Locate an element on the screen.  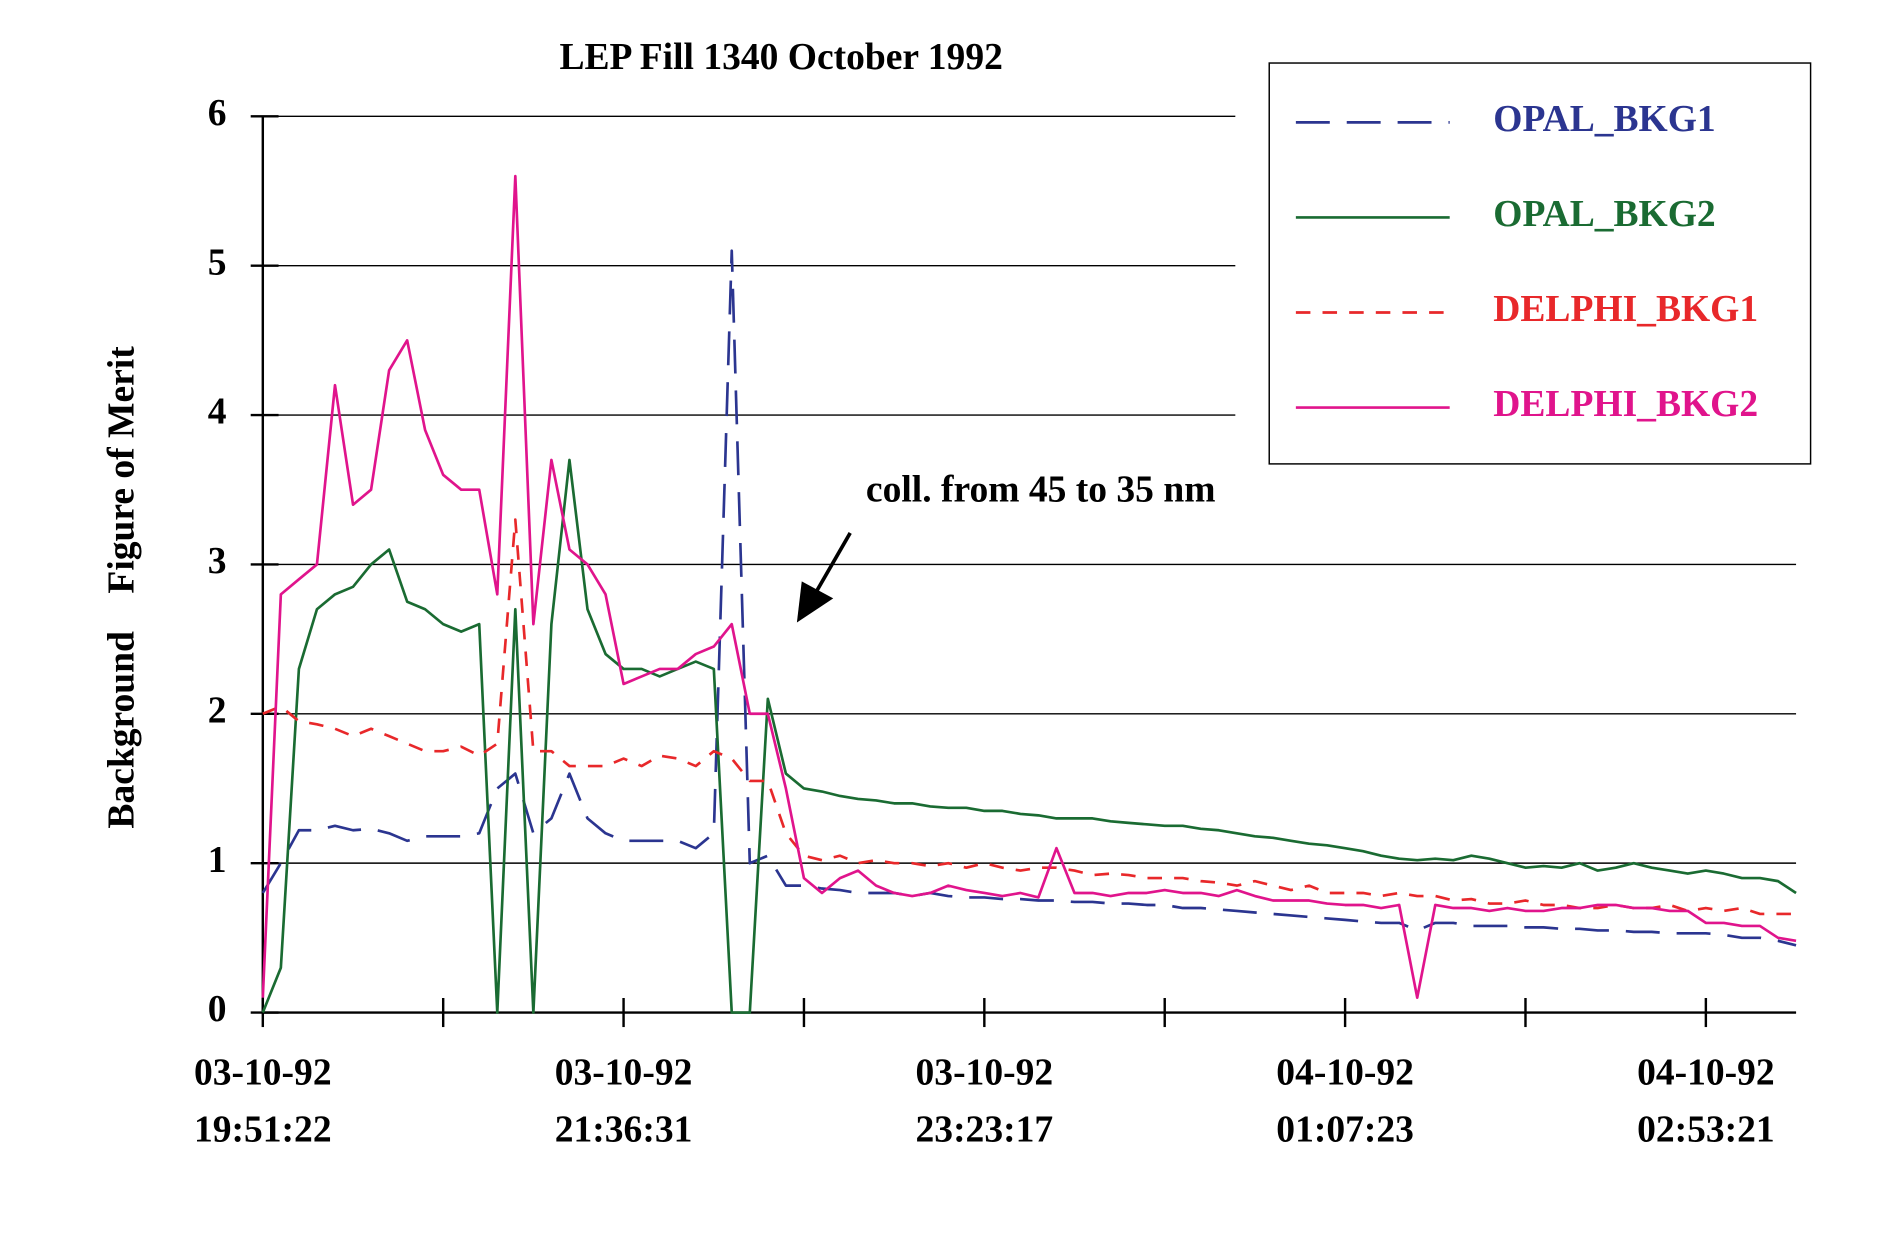
y-tick-label: 5 is located at coordinates (217, 262).